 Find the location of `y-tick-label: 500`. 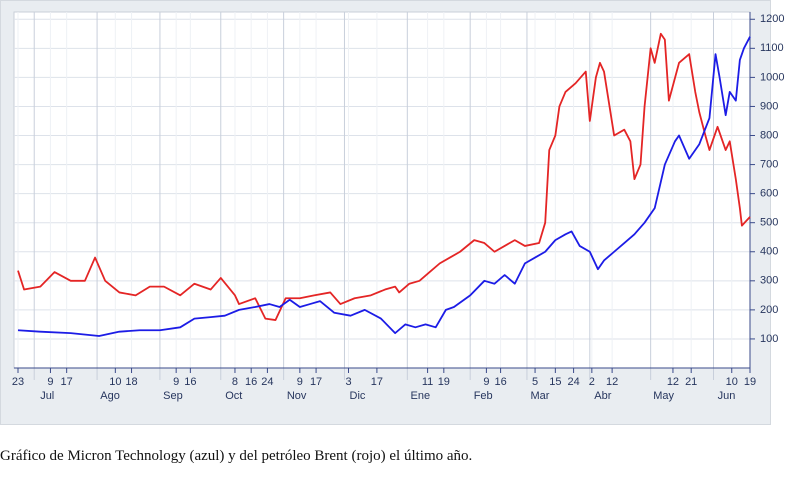

y-tick-label: 500 is located at coordinates (769, 223).